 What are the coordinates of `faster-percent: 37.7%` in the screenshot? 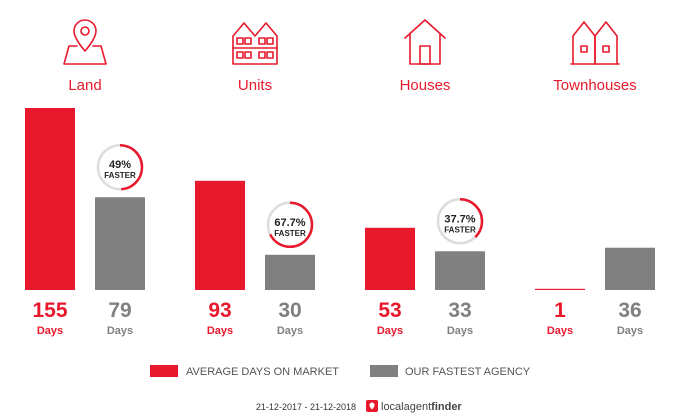 It's located at (459, 219).